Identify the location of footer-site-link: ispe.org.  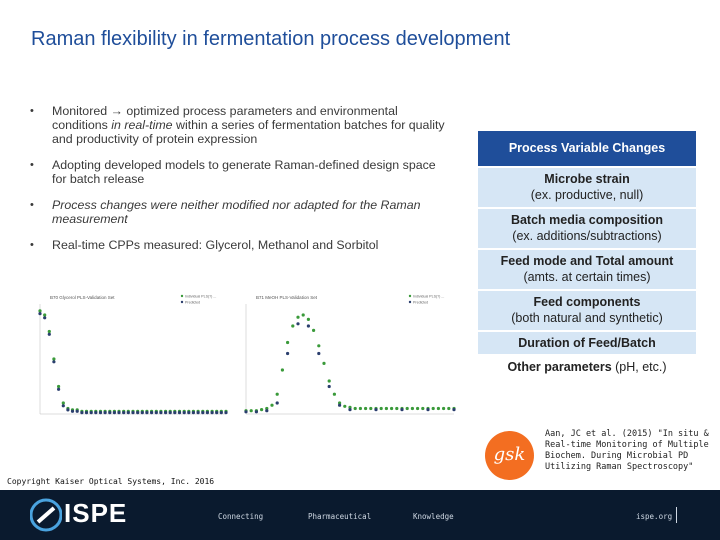
(654, 516).